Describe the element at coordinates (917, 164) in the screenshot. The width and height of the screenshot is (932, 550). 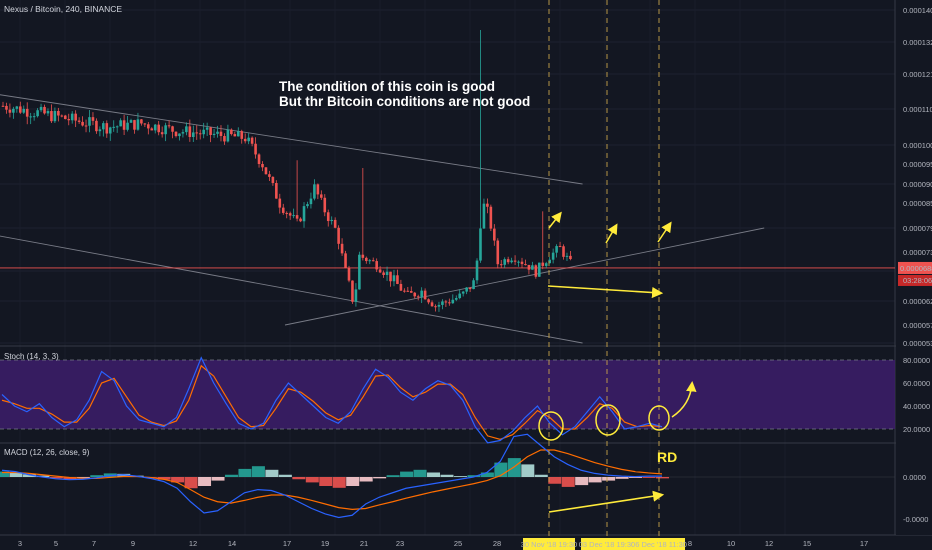
I see `price-tick-label: 0.0000950` at that location.